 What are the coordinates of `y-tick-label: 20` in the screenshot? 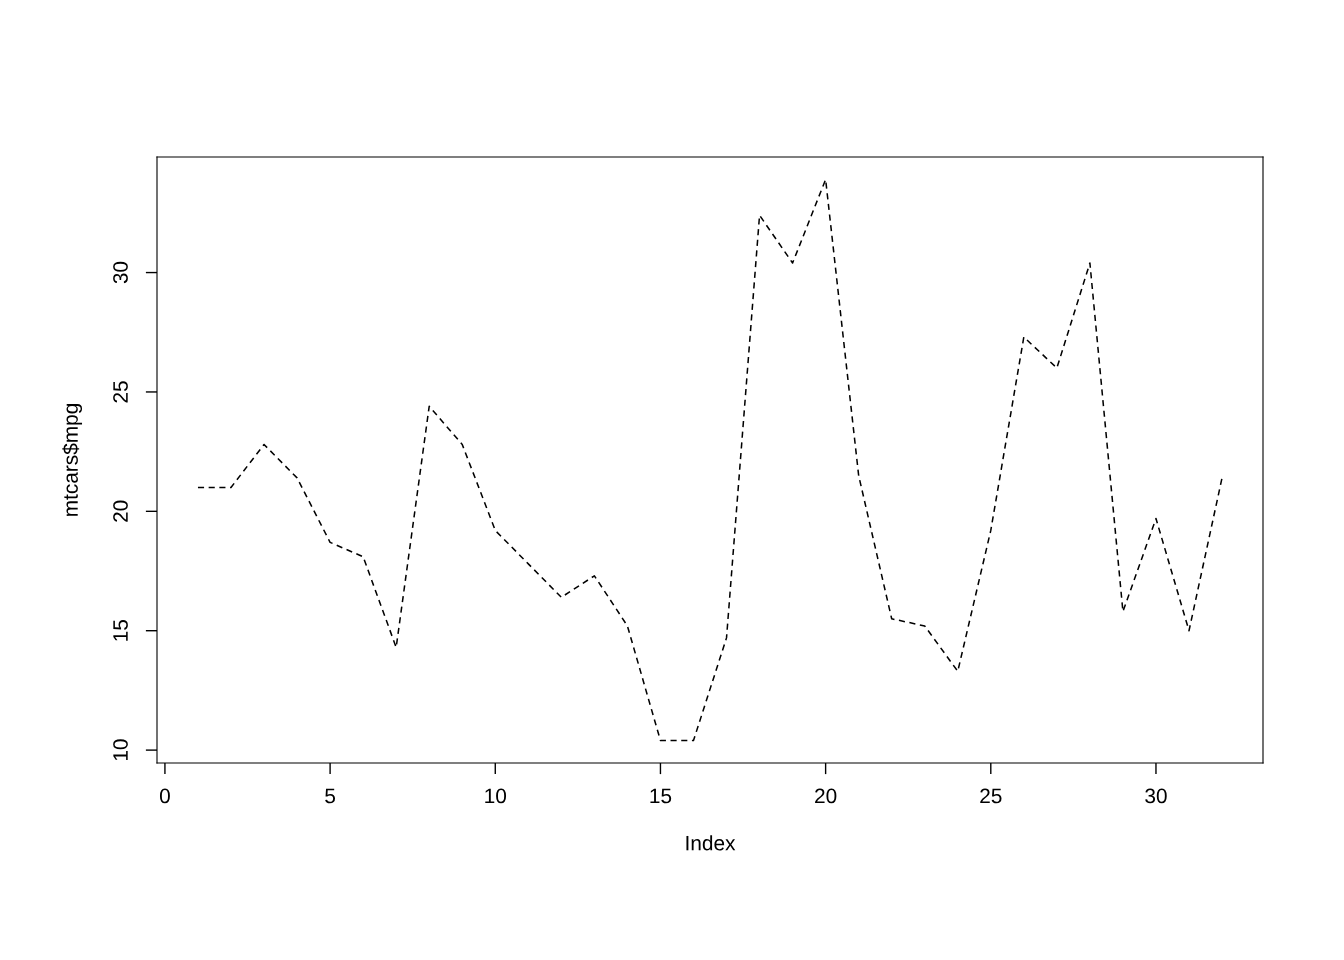 It's located at (120, 511).